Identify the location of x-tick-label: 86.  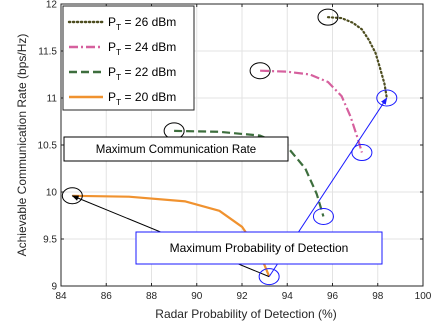
(107, 296).